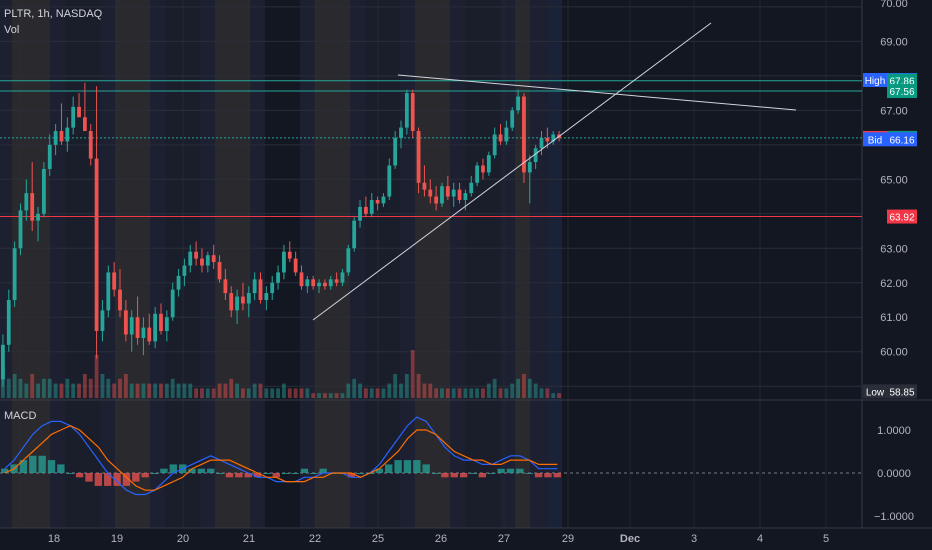 The width and height of the screenshot is (932, 550). I want to click on price-label-value-2: 67.56, so click(901, 92).